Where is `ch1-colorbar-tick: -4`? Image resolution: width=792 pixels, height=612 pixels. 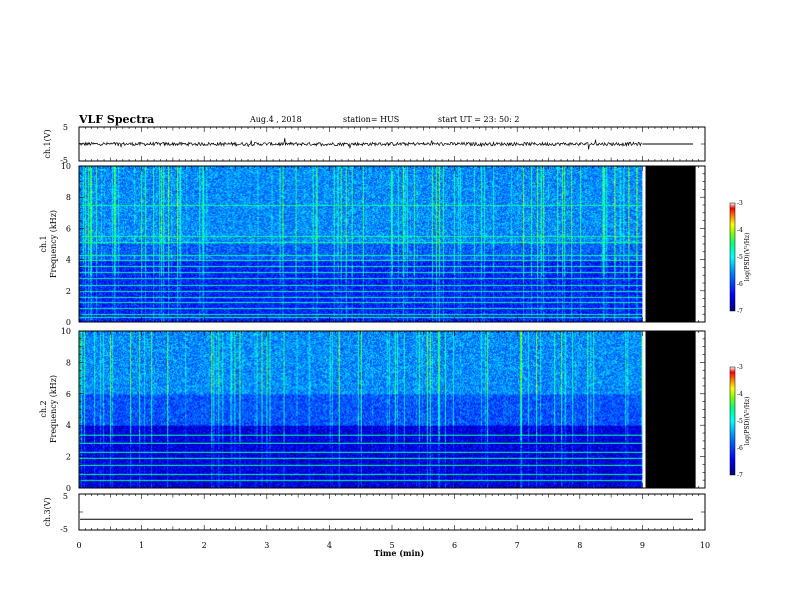 ch1-colorbar-tick: -4 is located at coordinates (740, 230).